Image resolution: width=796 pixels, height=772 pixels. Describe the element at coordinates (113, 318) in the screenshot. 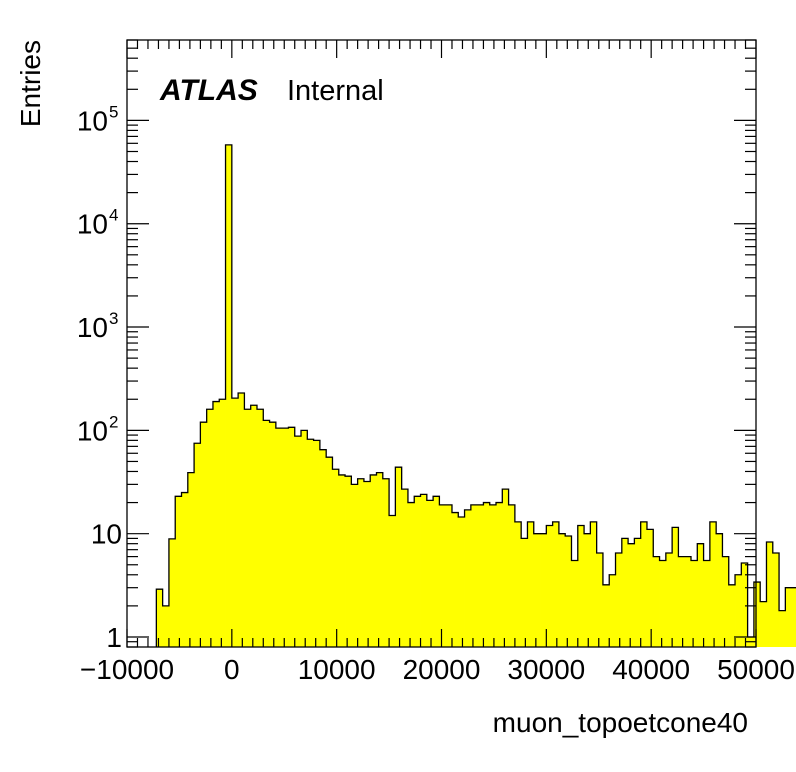

I see `y-tick-label-exponent: 3` at that location.